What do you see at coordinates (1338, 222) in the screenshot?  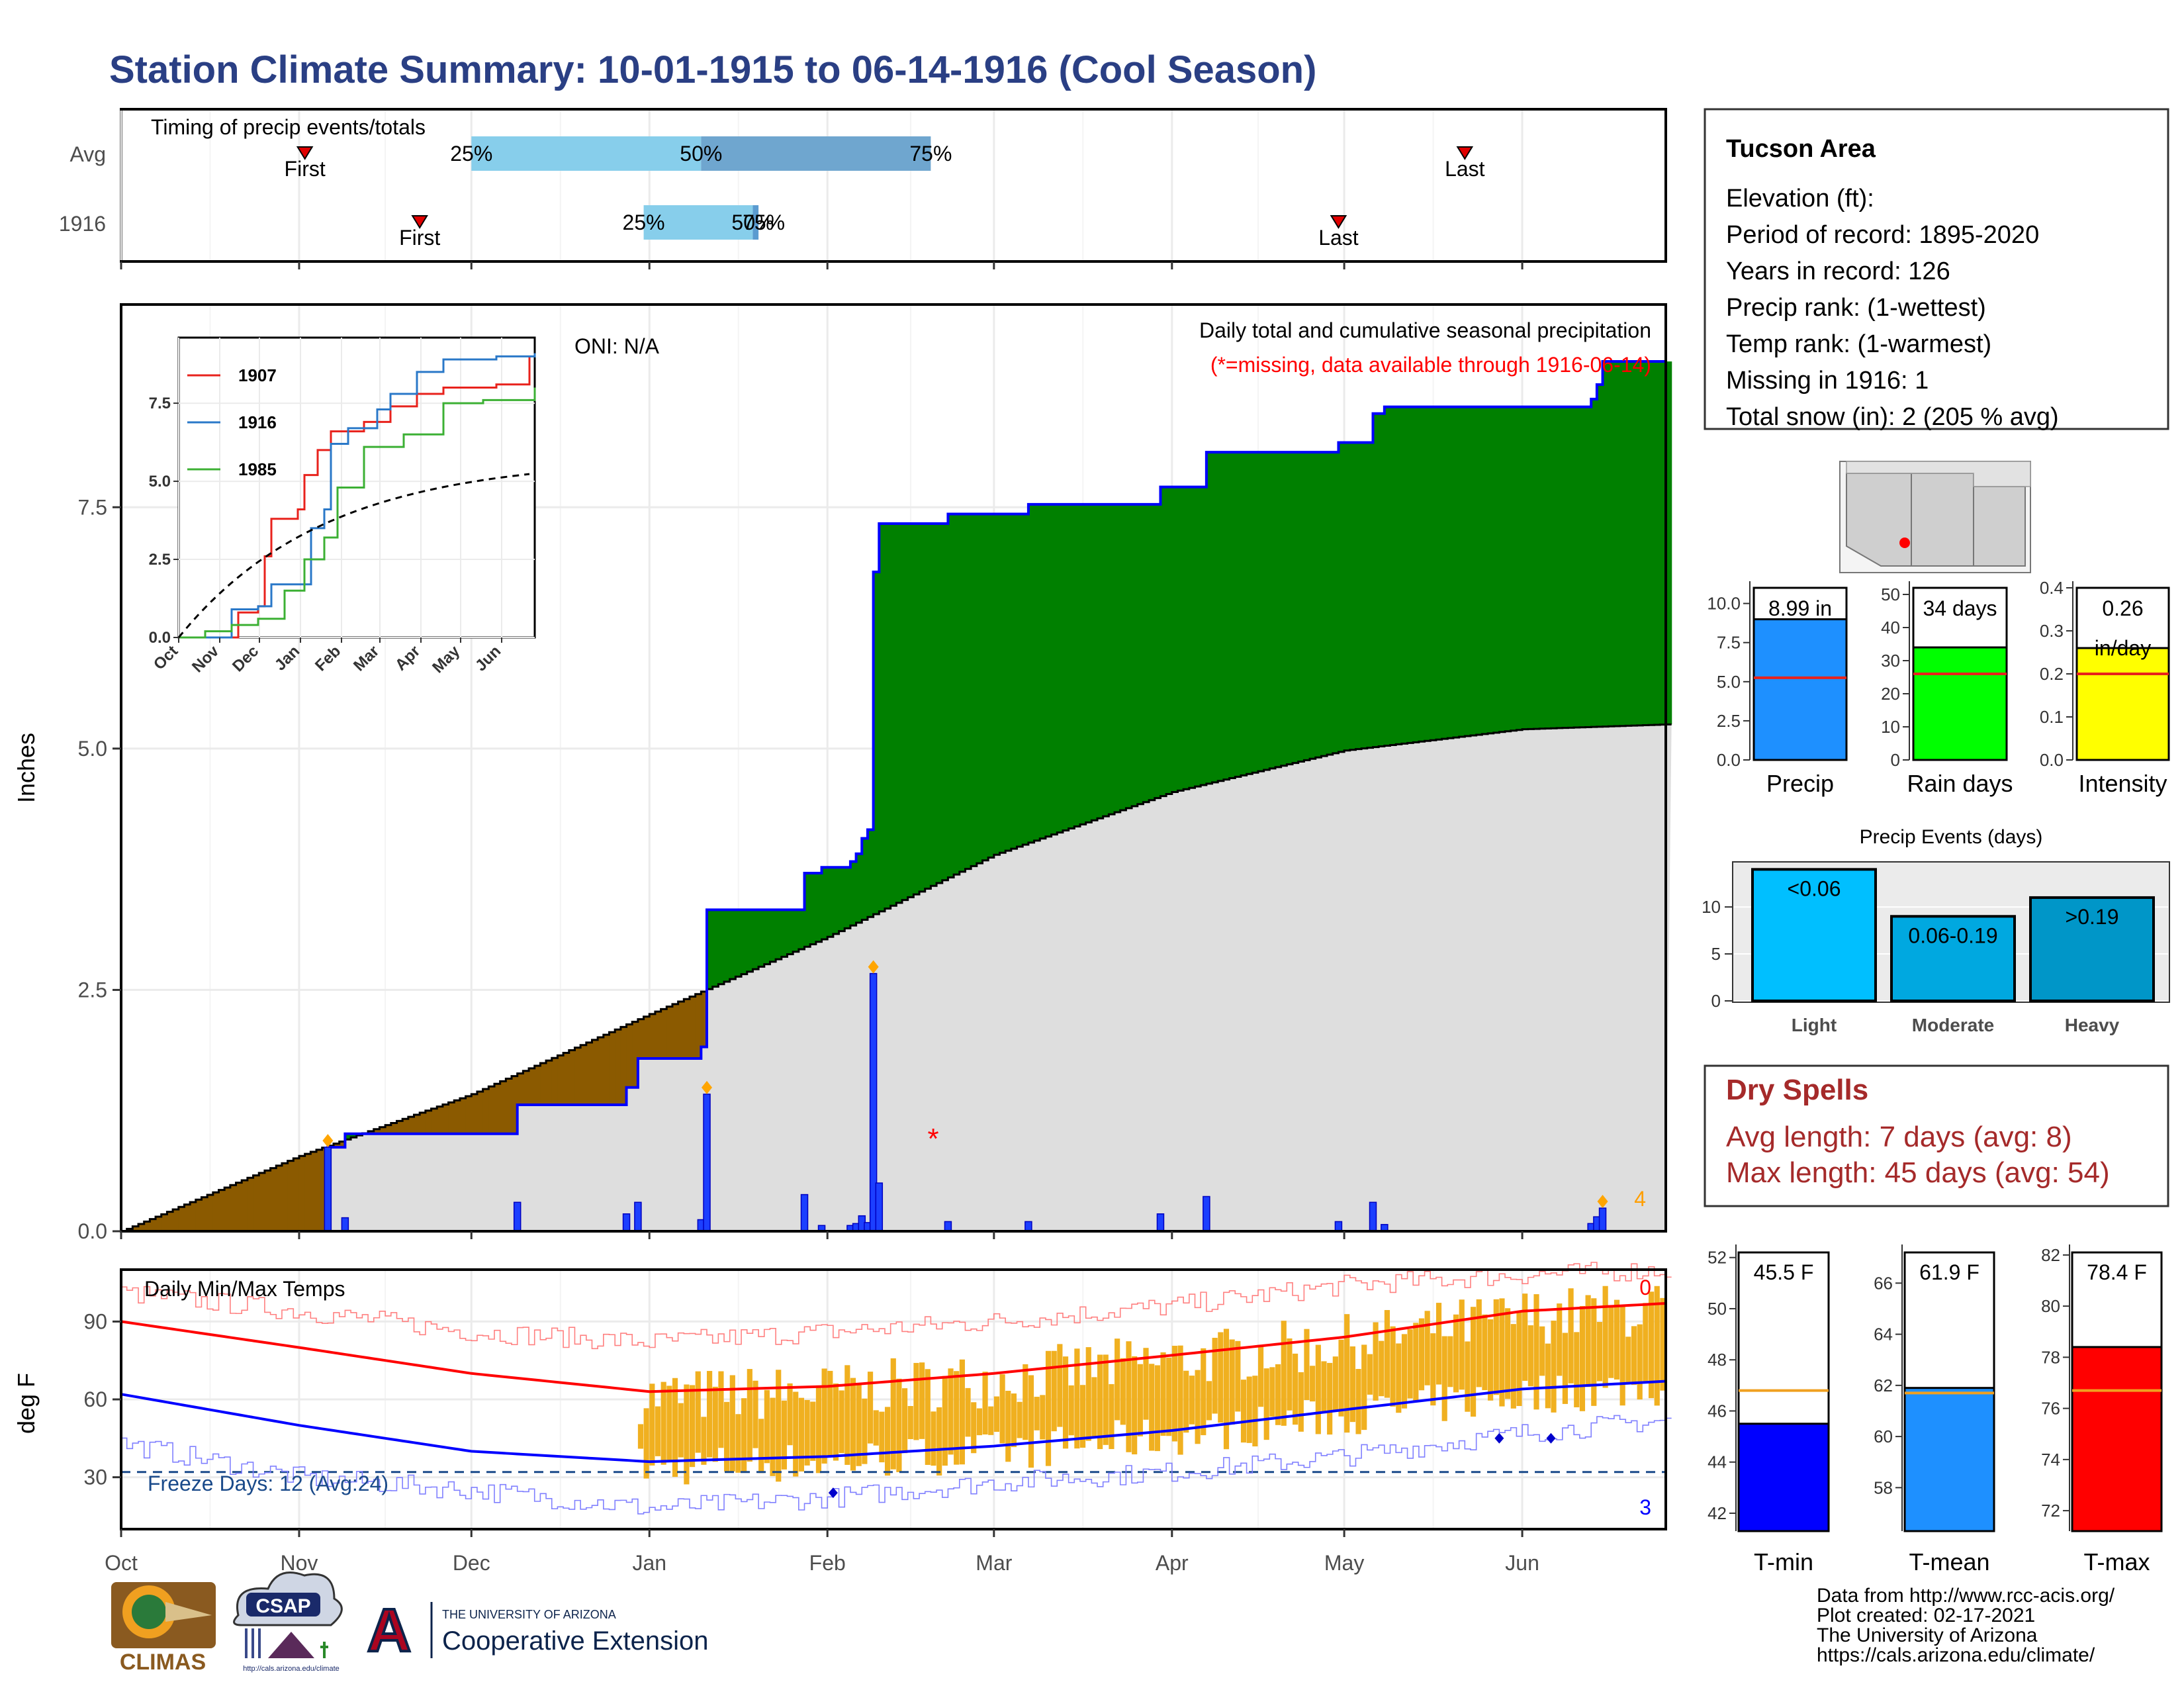 I see `timing-last-marker` at bounding box center [1338, 222].